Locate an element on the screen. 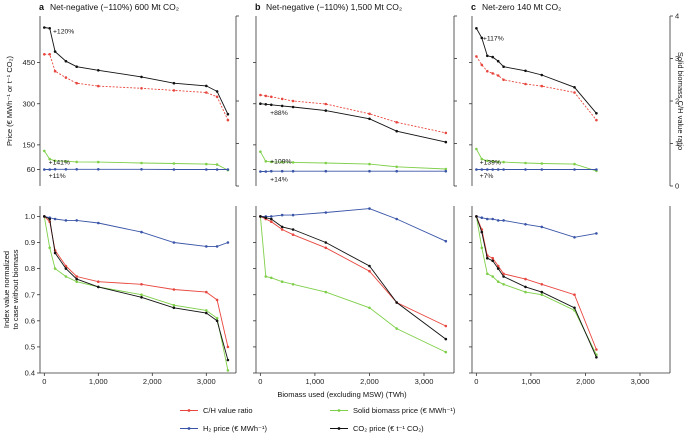 Image resolution: width=685 pixels, height=441 pixels. bottom-solid-line-a is located at coordinates (136, 293).